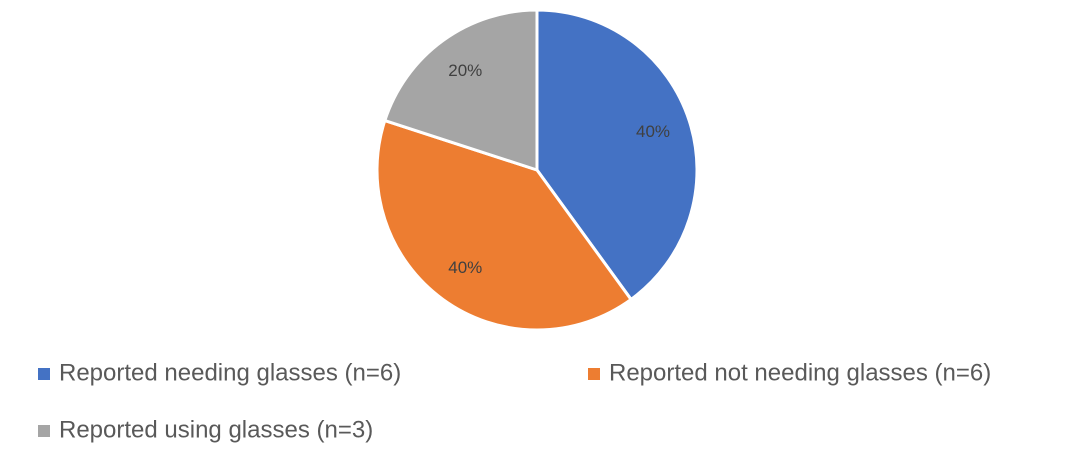 The height and width of the screenshot is (473, 1078). Describe the element at coordinates (230, 372) in the screenshot. I see `legend-label: Reported needing glasses (n=6)` at that location.